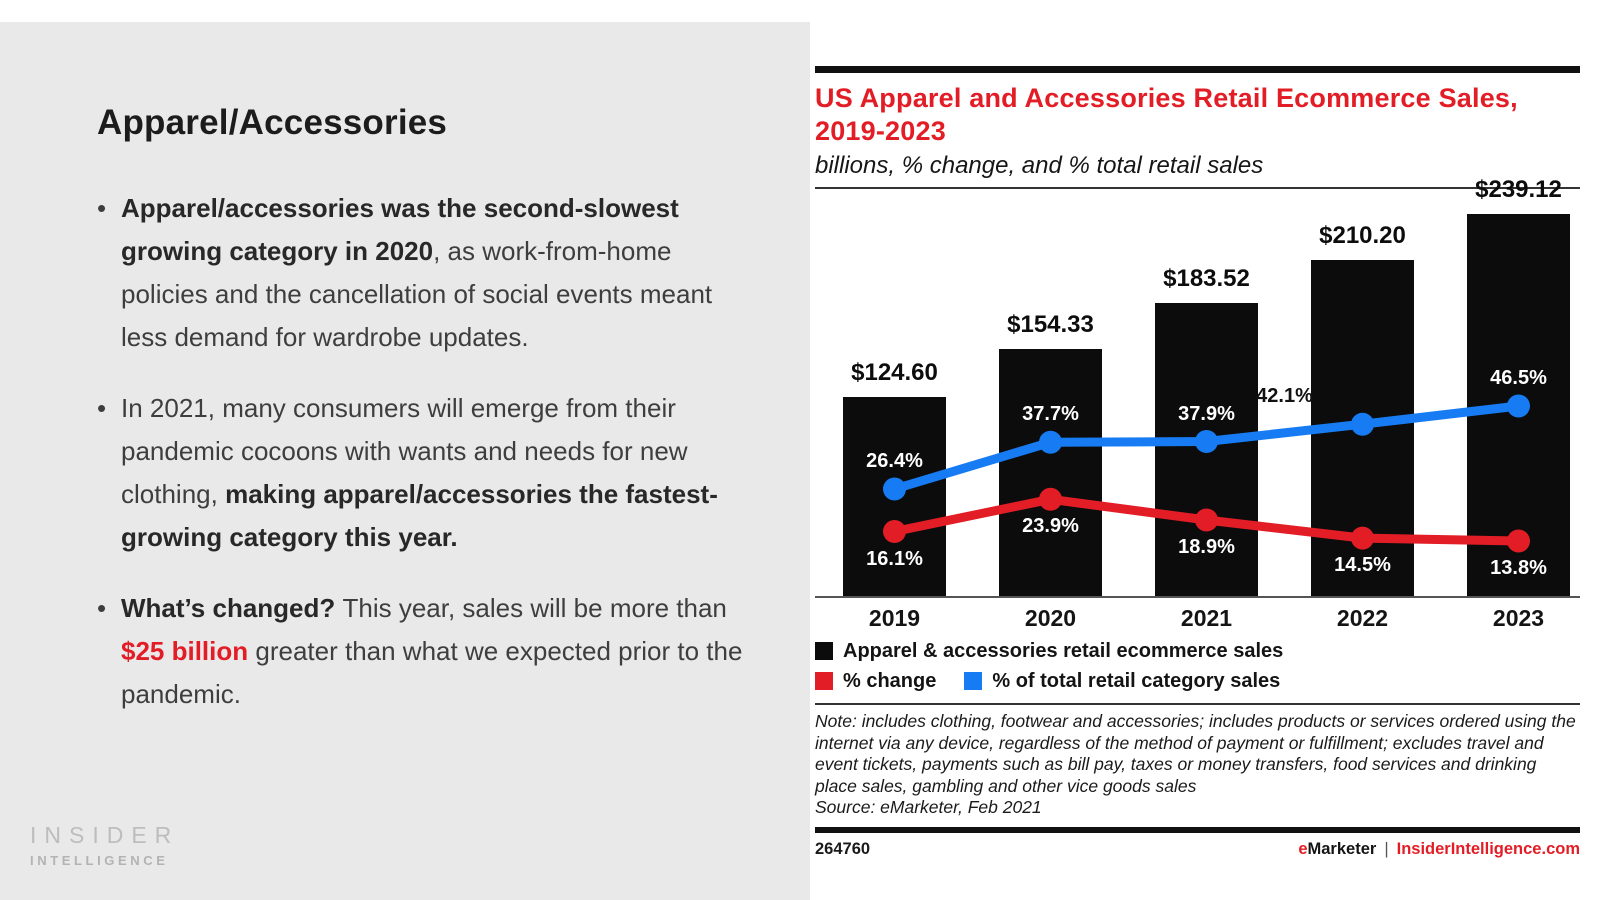 The image size is (1600, 900). What do you see at coordinates (1342, 848) in the screenshot?
I see `emarketer-logo-rest: Marketer` at bounding box center [1342, 848].